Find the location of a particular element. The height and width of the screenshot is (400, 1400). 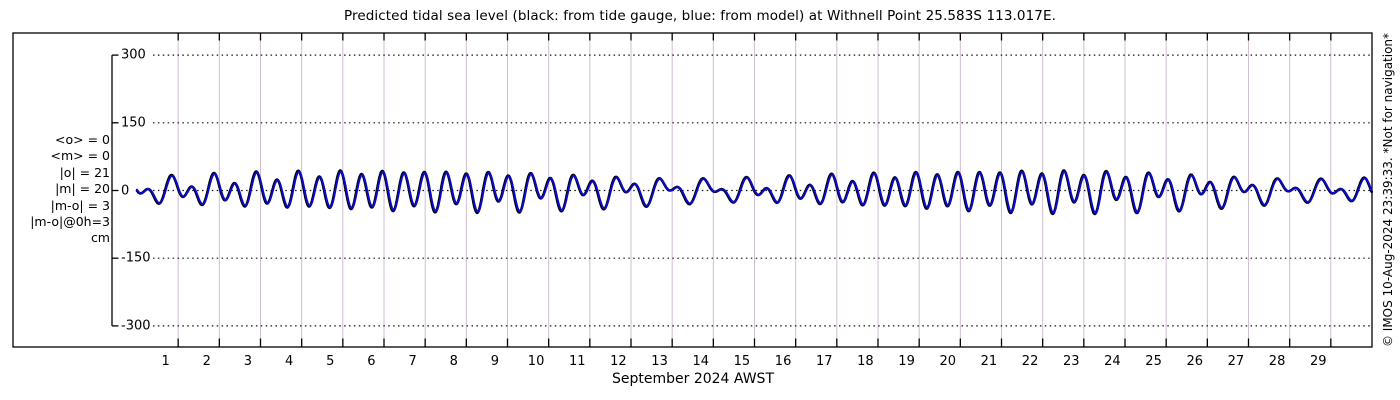

x-tick-label: 10 is located at coordinates (536, 361).